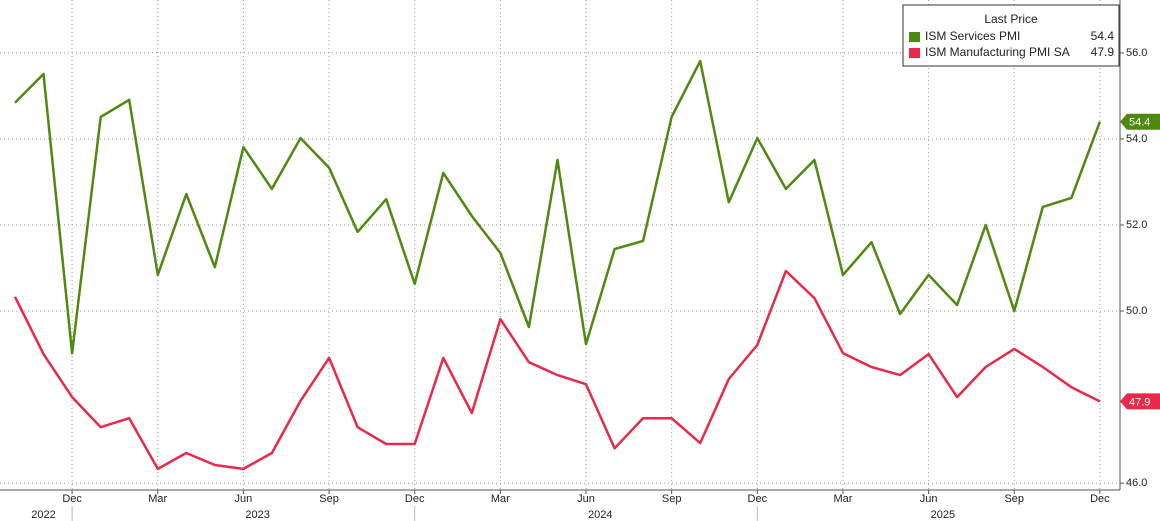 This screenshot has height=521, width=1160. I want to click on year-label: 2024, so click(600, 515).